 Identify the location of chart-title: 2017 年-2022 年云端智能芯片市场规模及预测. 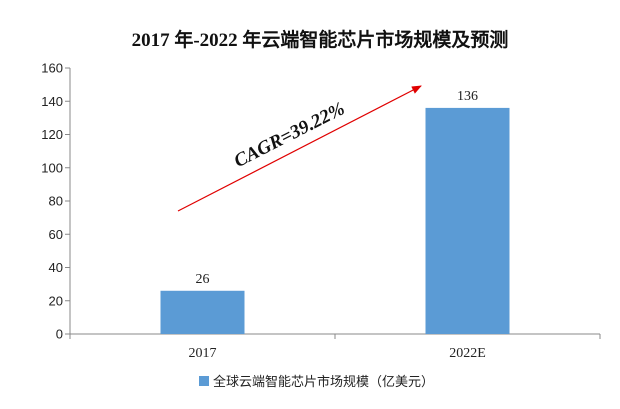
(320, 39).